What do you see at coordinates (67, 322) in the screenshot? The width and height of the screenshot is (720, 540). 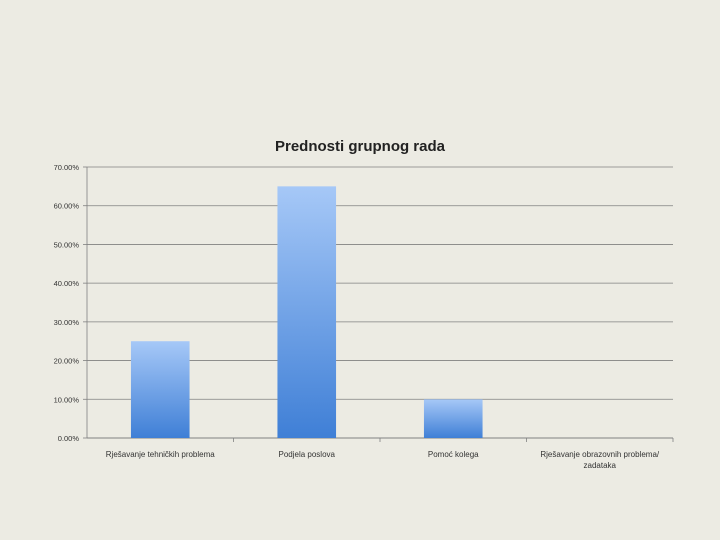 I see `y-tick-label: 30.00%` at bounding box center [67, 322].